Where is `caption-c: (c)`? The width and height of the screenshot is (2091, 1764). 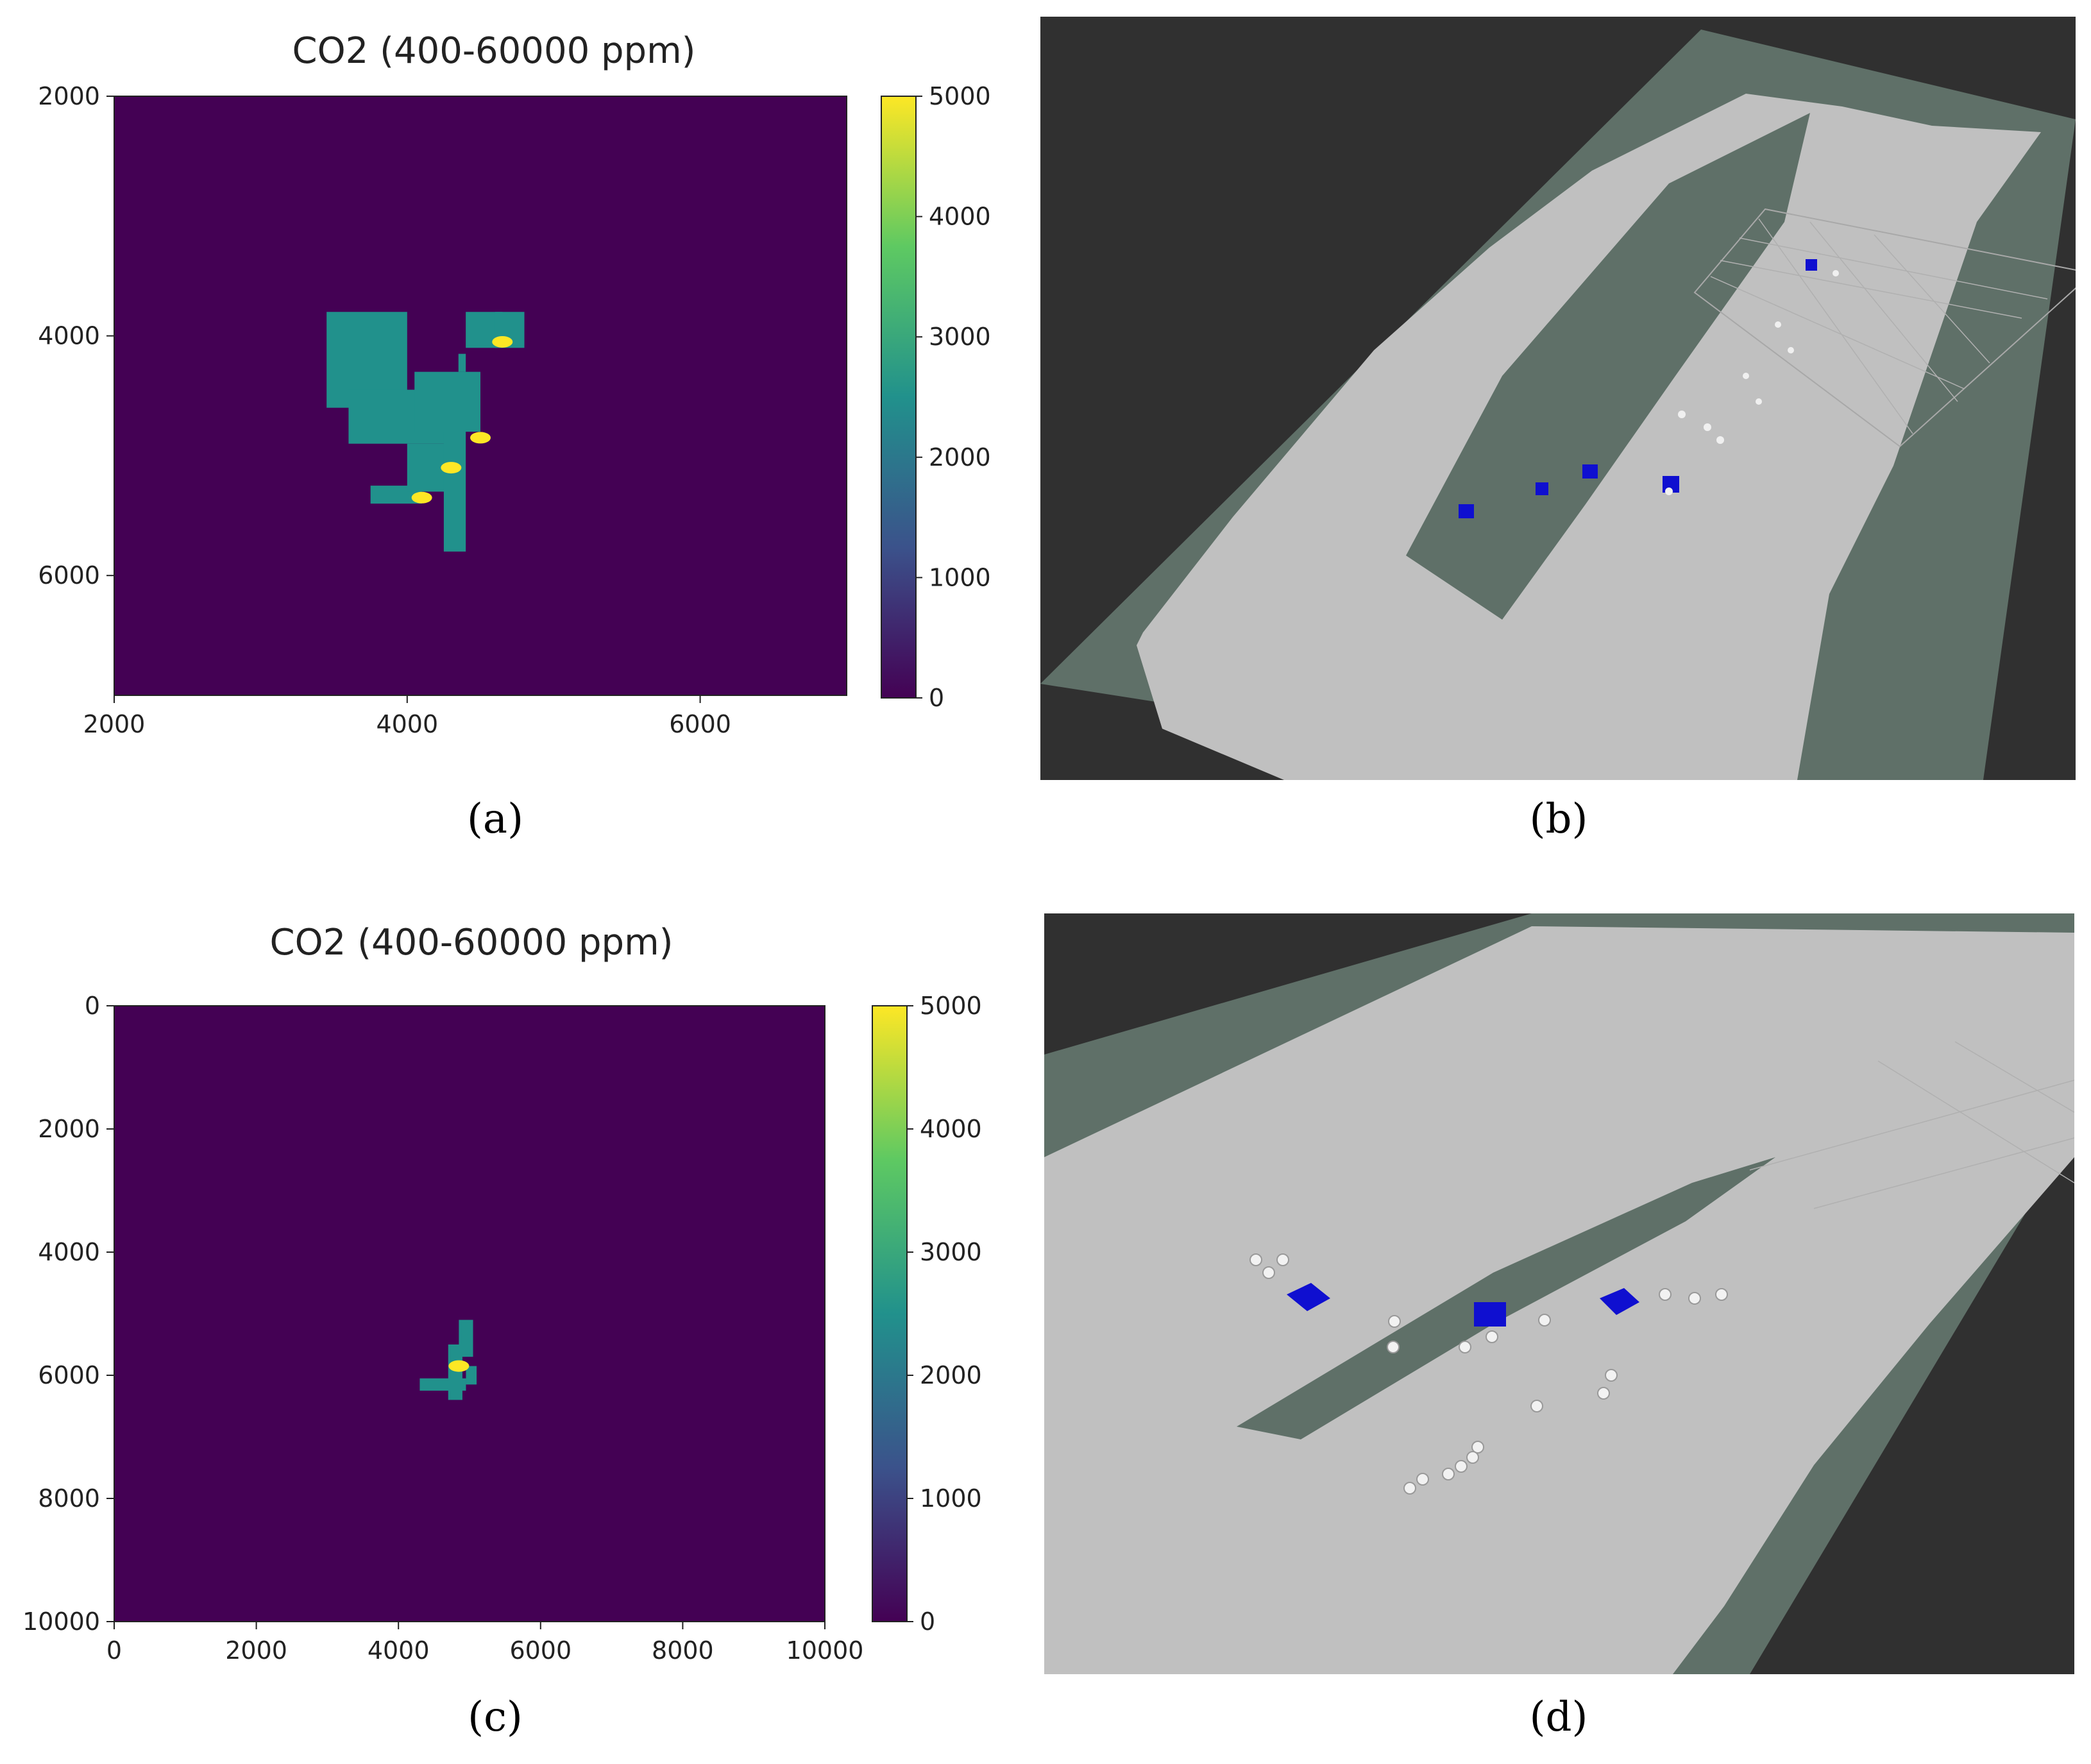 caption-c: (c) is located at coordinates (495, 1717).